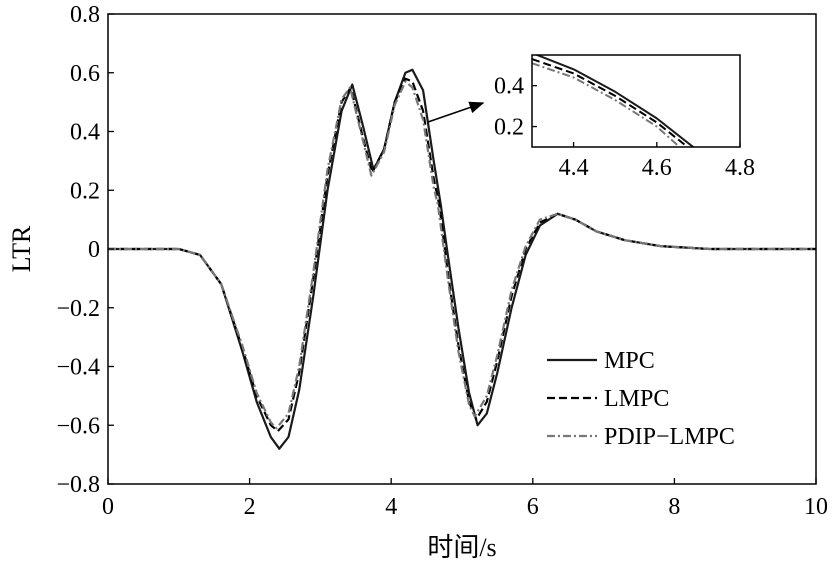 The width and height of the screenshot is (834, 563). What do you see at coordinates (629, 361) in the screenshot?
I see `legend-label-mpc: MPC` at bounding box center [629, 361].